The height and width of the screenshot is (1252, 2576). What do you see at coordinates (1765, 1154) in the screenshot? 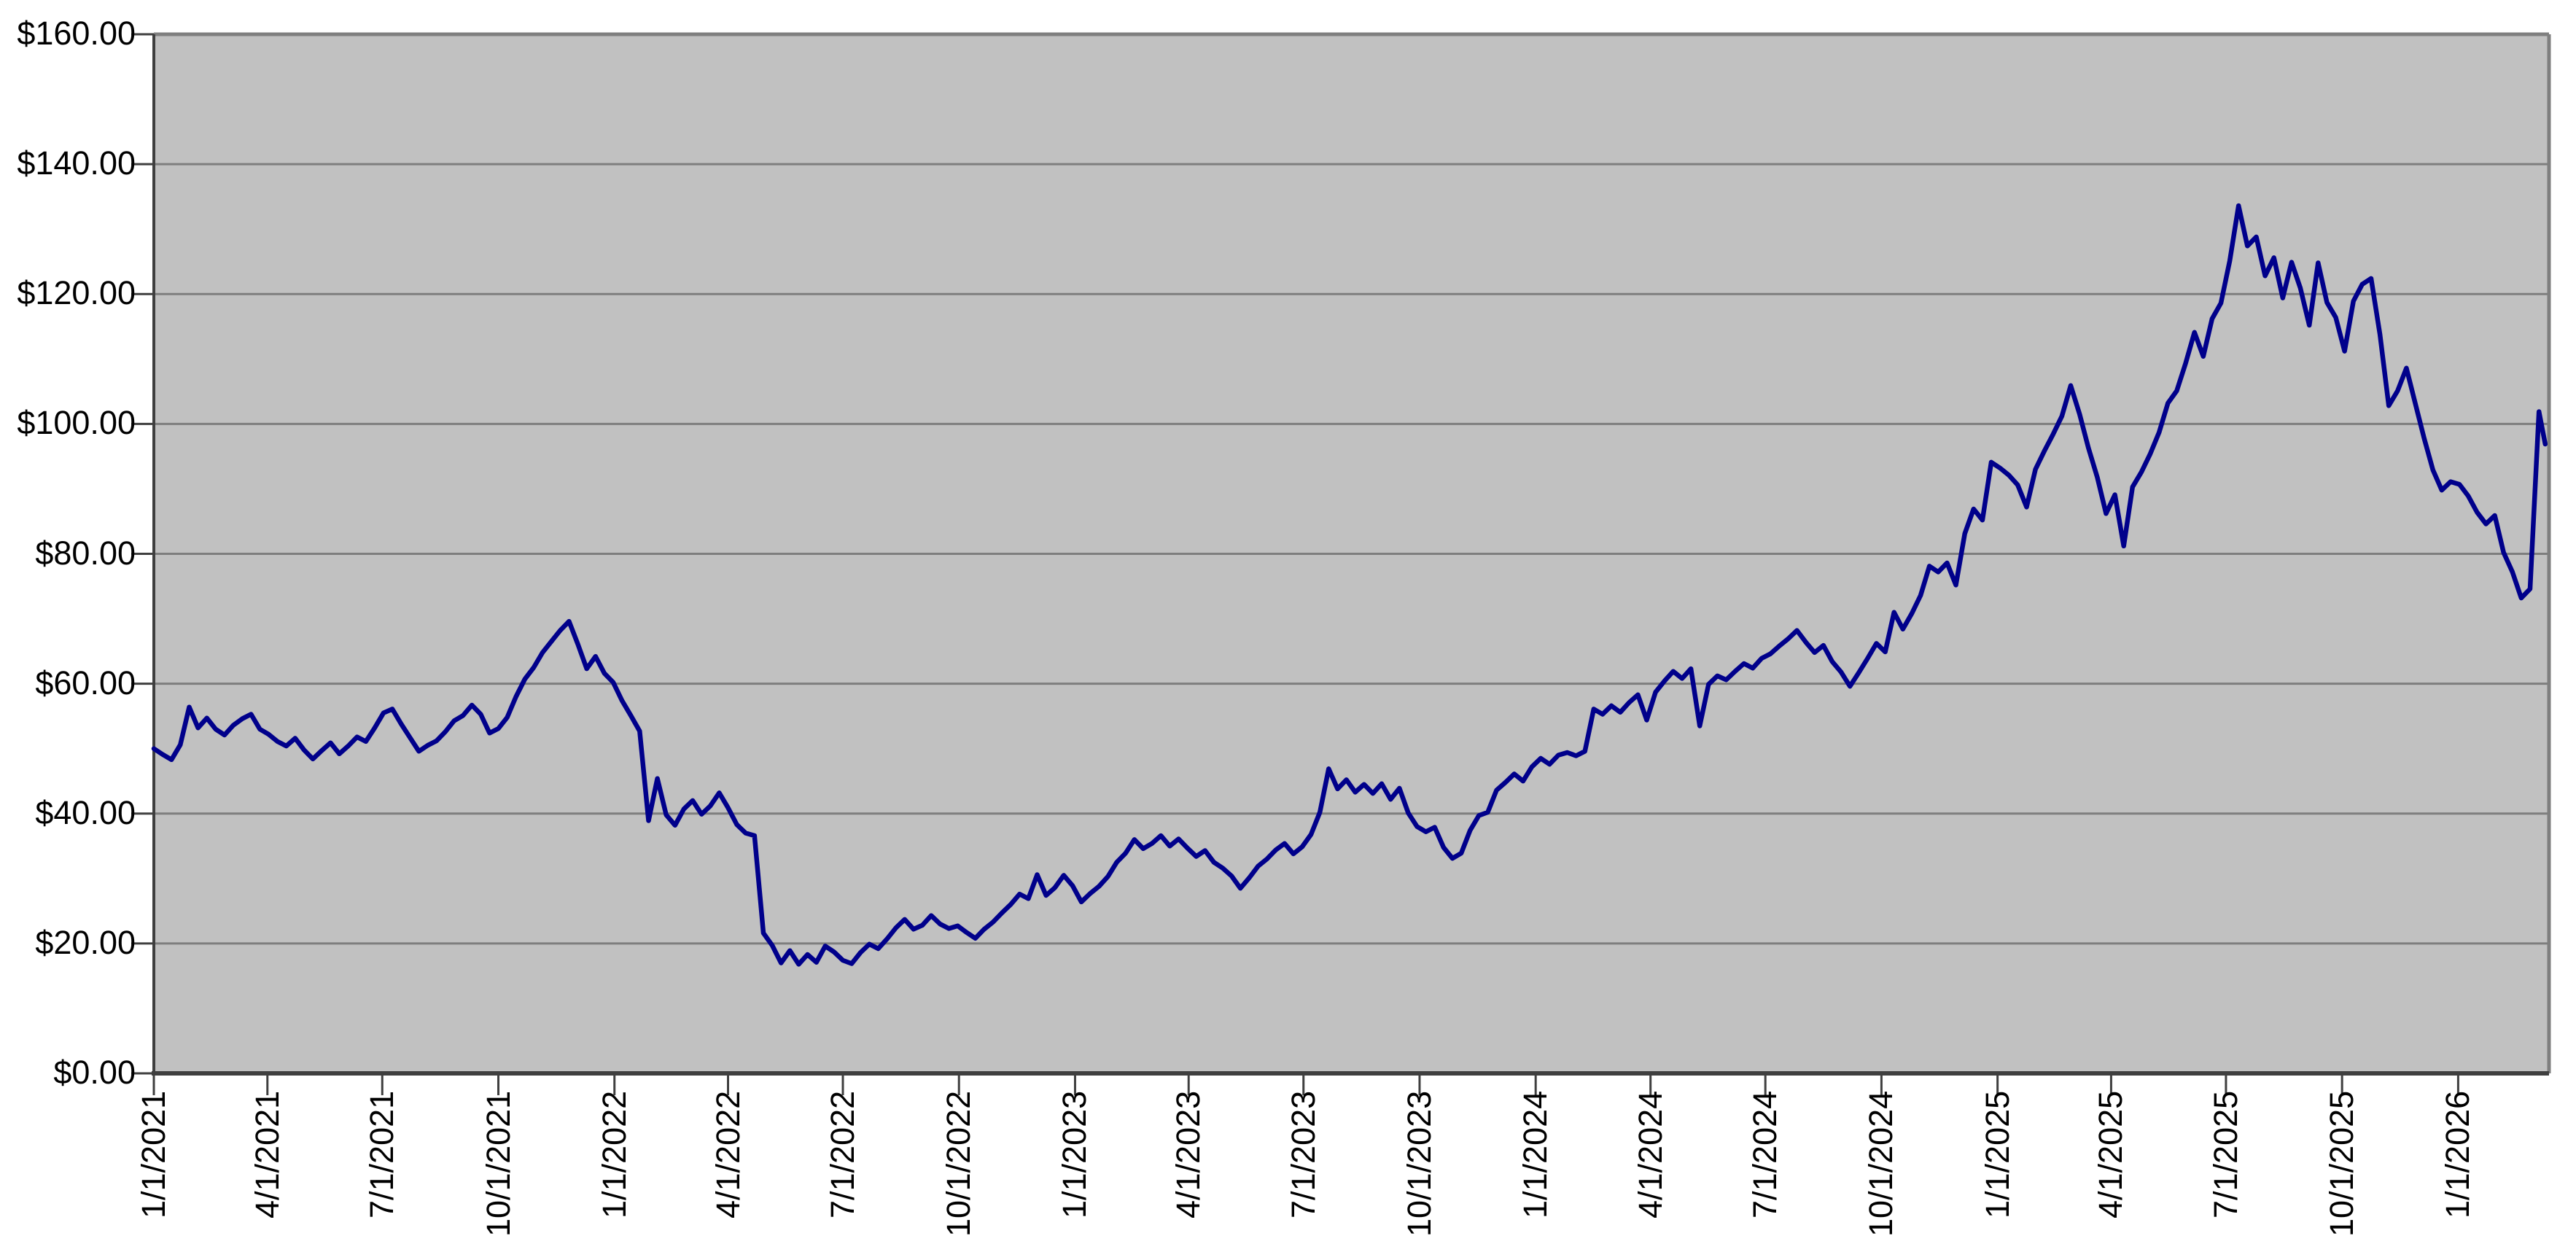
I see `x-axis-tick-label: 7/1/2024` at bounding box center [1765, 1154].